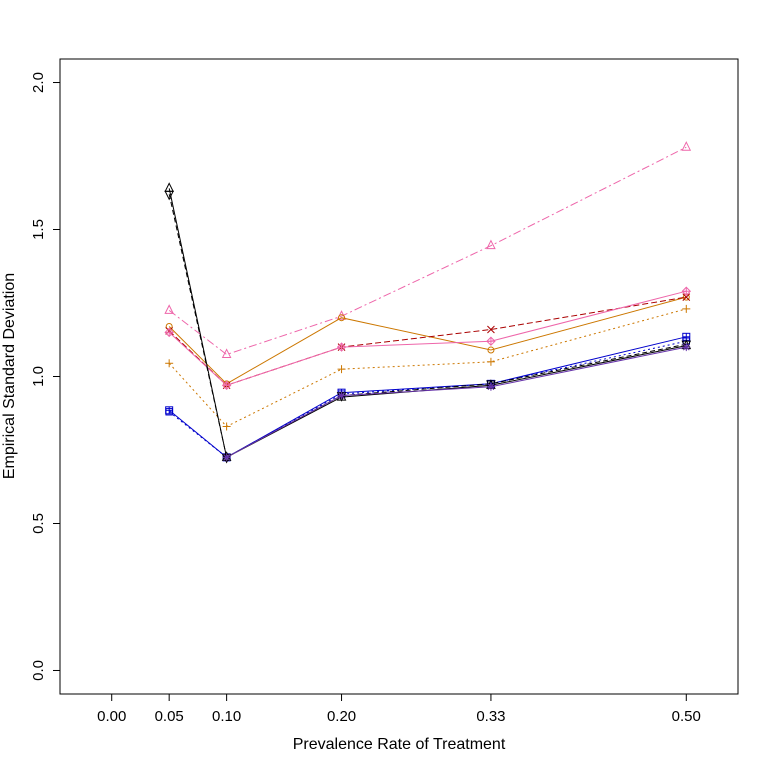  Describe the element at coordinates (111, 716) in the screenshot. I see `x-tick-label: 0.00` at that location.